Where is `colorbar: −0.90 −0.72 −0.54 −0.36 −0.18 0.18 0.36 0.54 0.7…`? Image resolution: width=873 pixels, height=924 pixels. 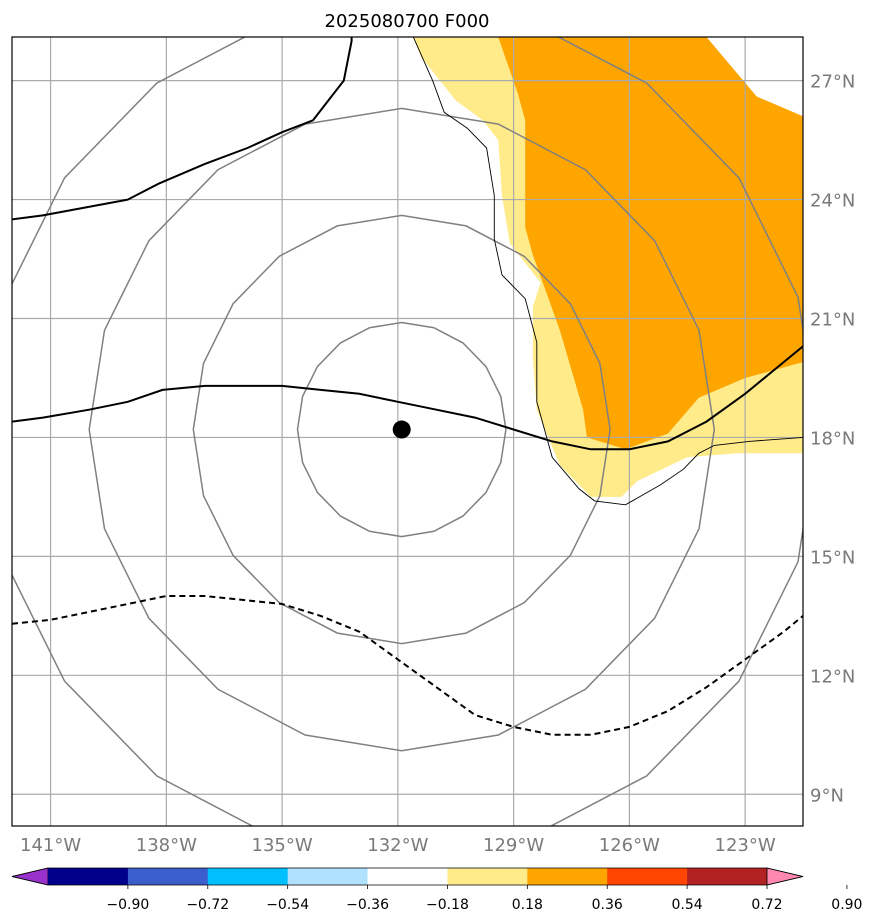
colorbar: −0.90 −0.72 −0.54 −0.36 −0.18 0.18 0.36 0.54 0.7… is located at coordinates (436, 890).